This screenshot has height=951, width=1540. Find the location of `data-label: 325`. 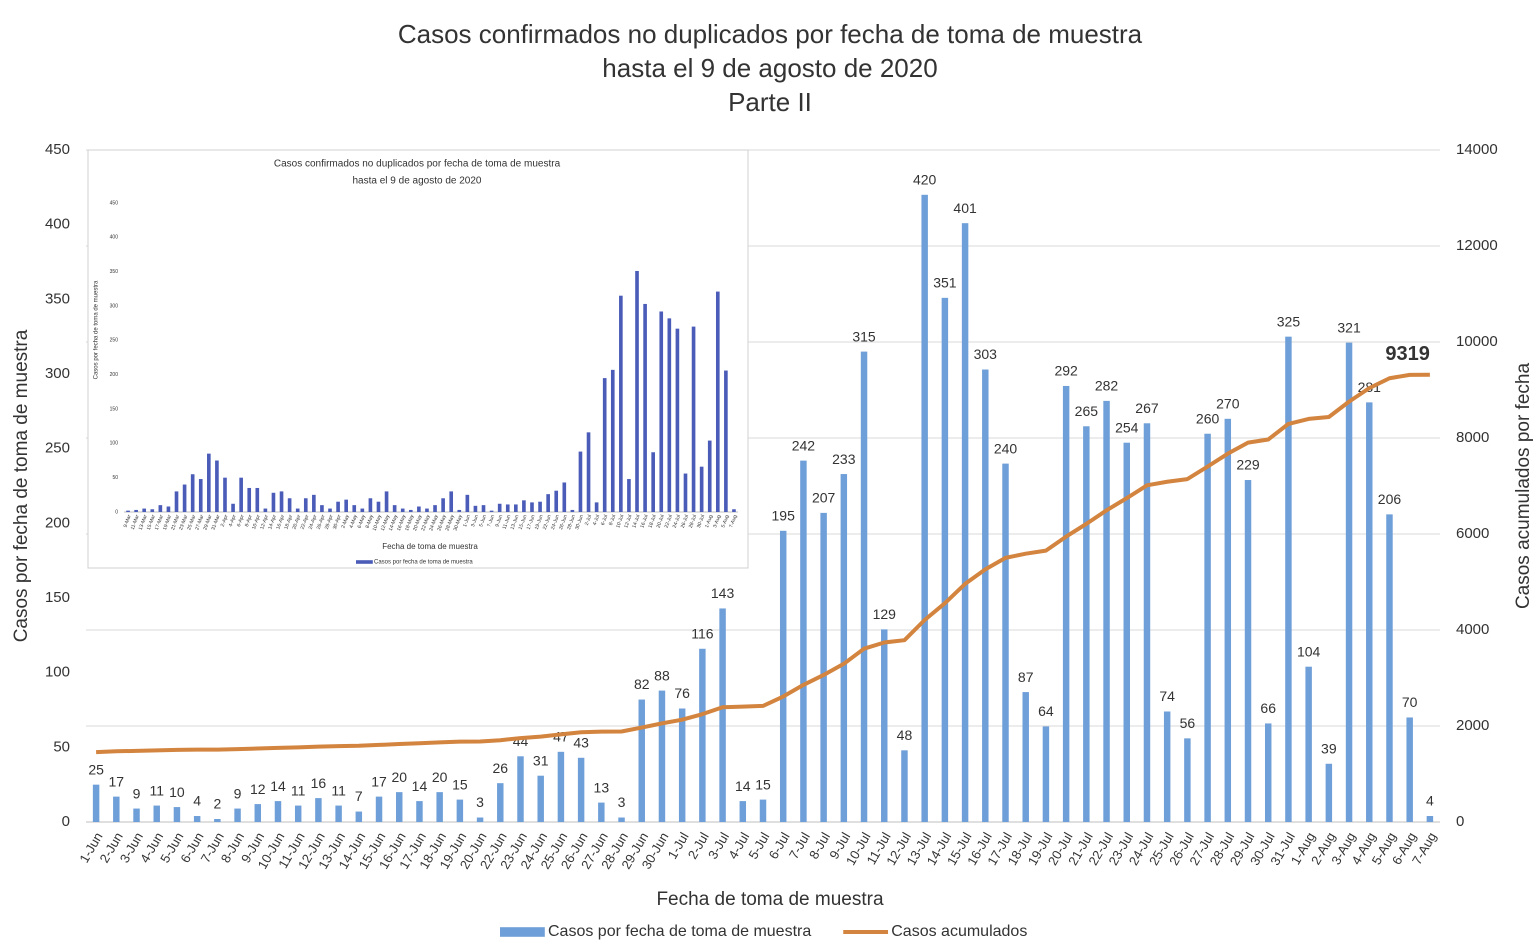

data-label: 325 is located at coordinates (1289, 321).